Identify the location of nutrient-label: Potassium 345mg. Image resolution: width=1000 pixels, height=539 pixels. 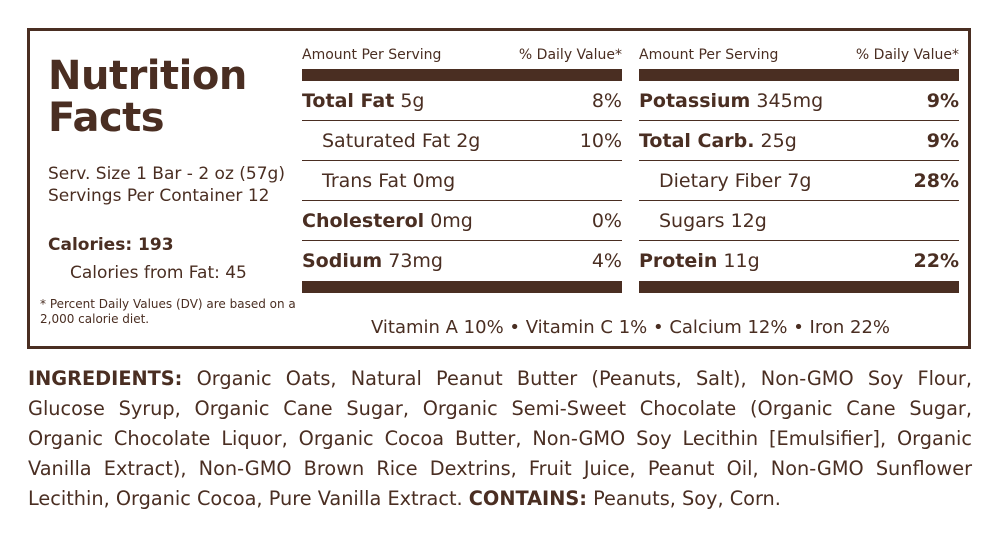
(731, 101).